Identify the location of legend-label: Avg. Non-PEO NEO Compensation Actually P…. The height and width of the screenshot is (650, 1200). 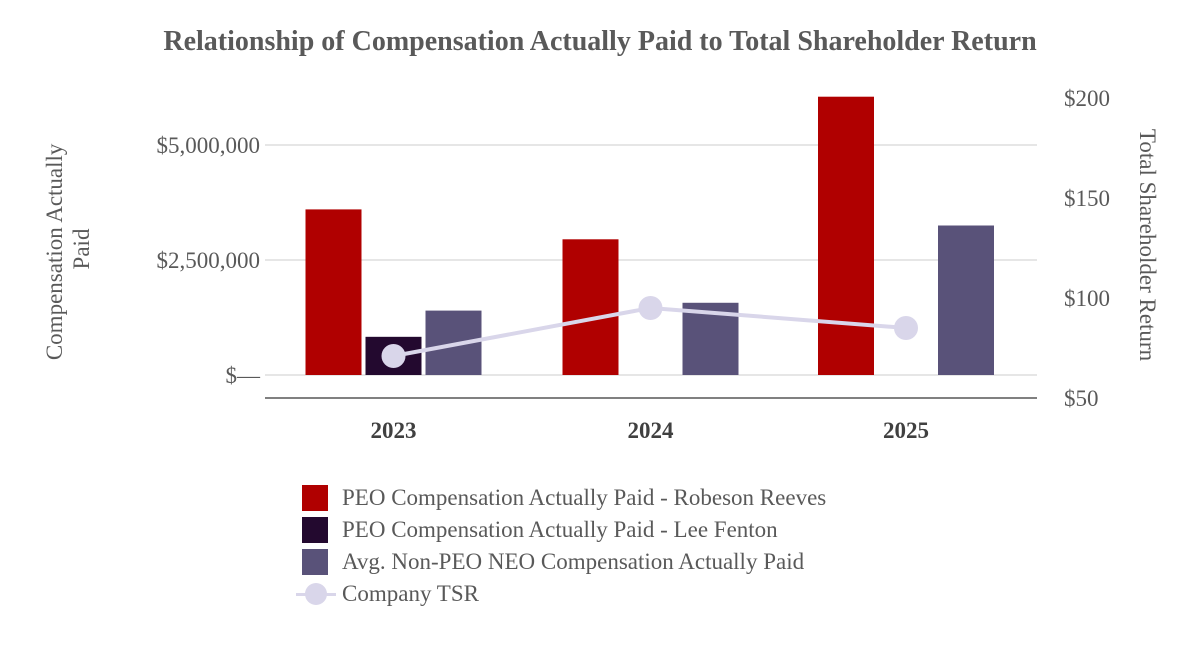
(573, 561).